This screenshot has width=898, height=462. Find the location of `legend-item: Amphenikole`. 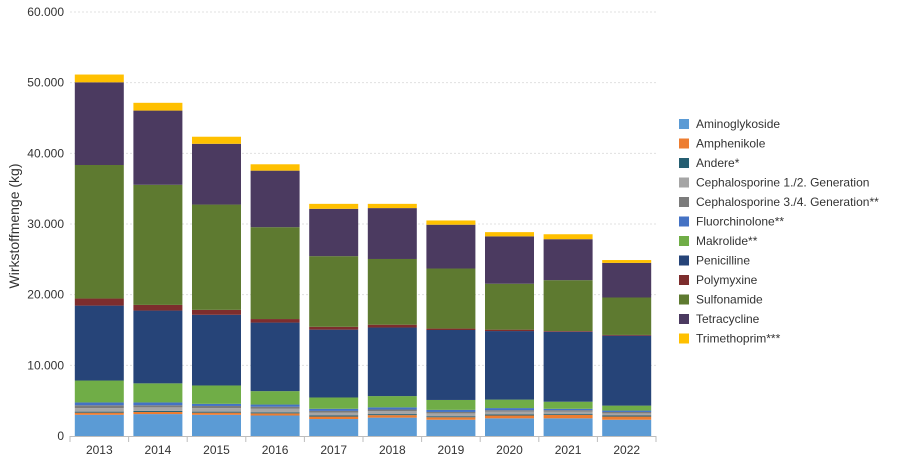

legend-item: Amphenikole is located at coordinates (722, 144).